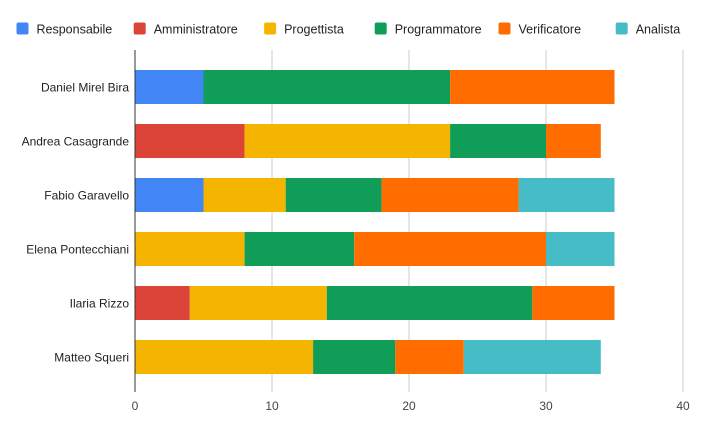 The width and height of the screenshot is (705, 440). I want to click on legend-item-verificatore: Verificatore, so click(540, 29).